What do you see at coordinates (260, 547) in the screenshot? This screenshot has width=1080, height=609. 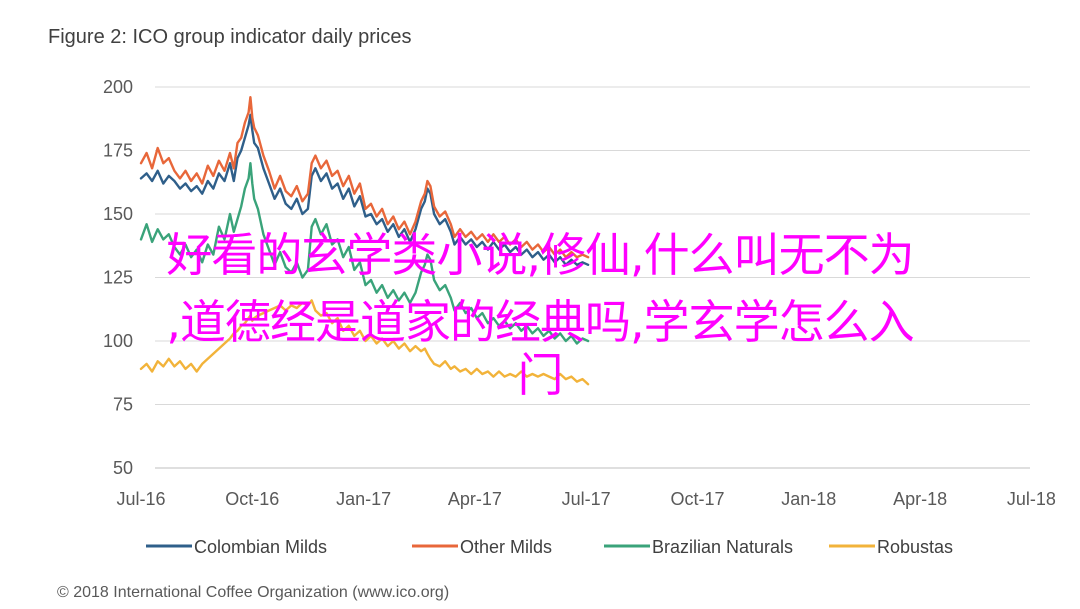 I see `legend-label: Colombian Milds` at bounding box center [260, 547].